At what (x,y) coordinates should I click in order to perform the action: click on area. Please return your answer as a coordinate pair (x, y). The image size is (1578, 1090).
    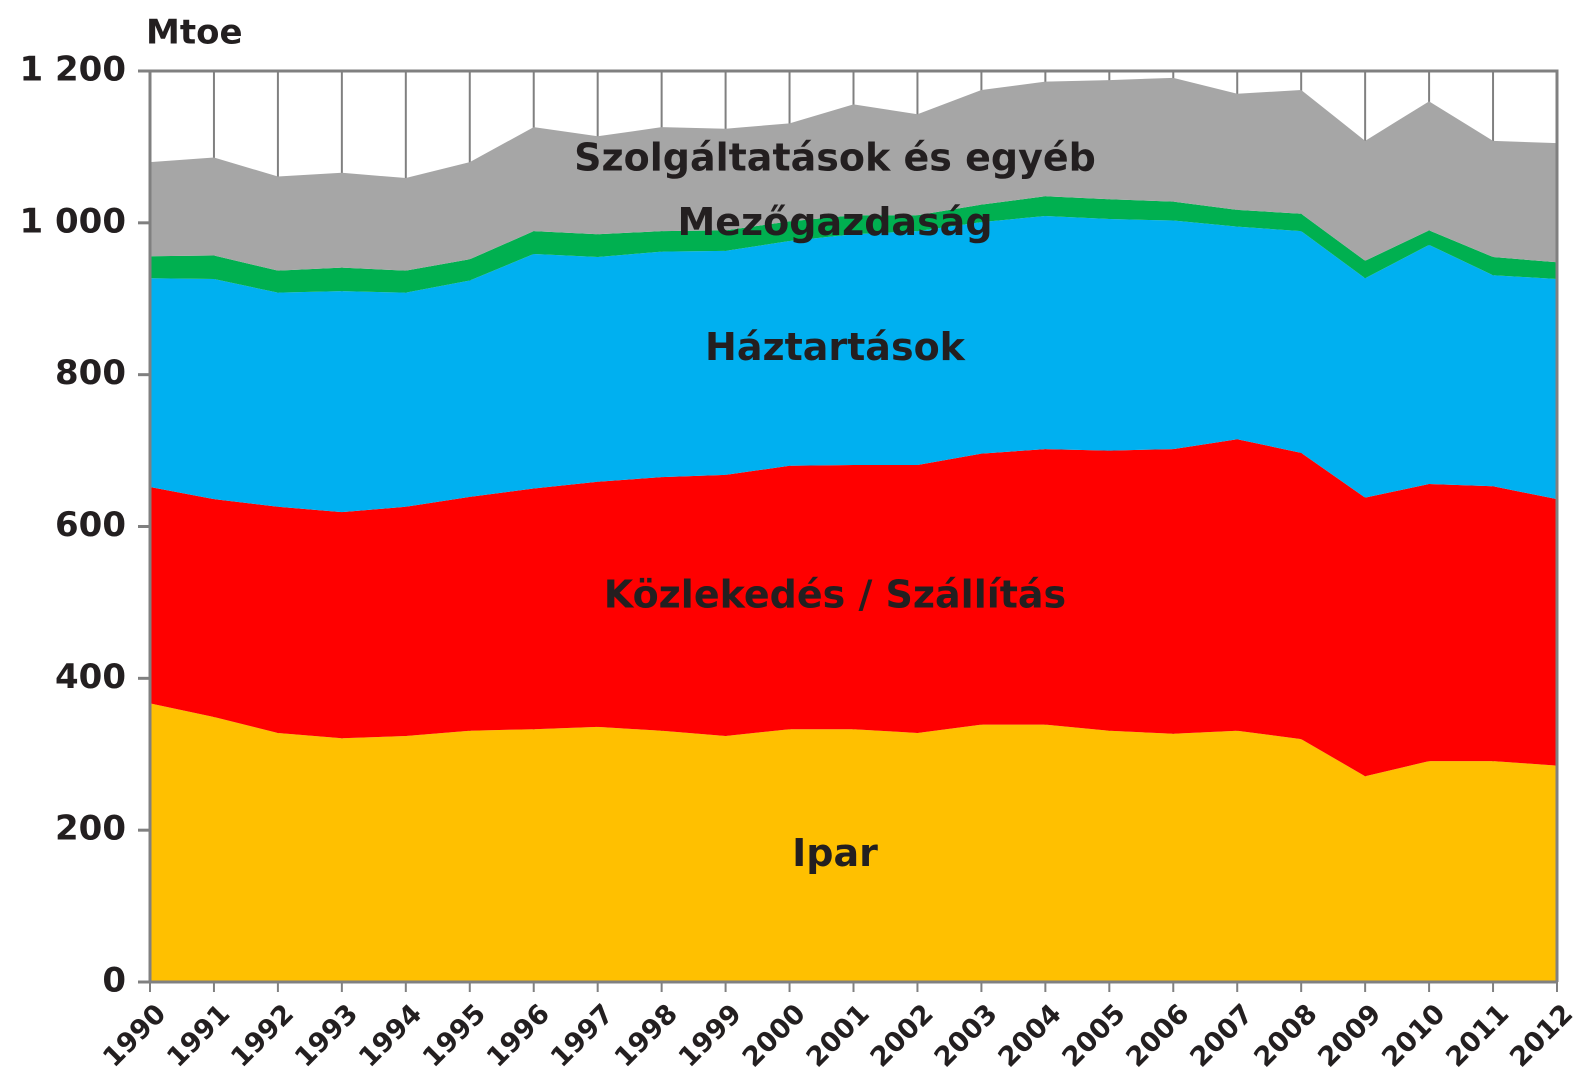
    Looking at the image, I should click on (853, 244).